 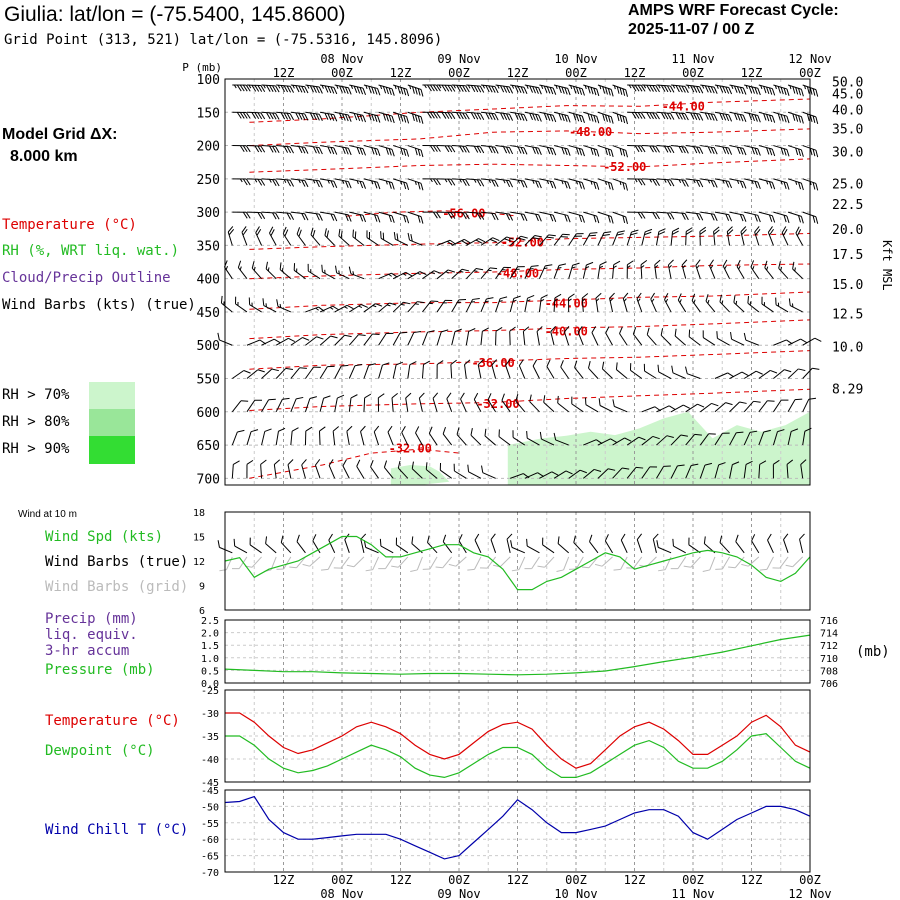 What do you see at coordinates (502, 562) in the screenshot?
I see `grid-wind-barb` at bounding box center [502, 562].